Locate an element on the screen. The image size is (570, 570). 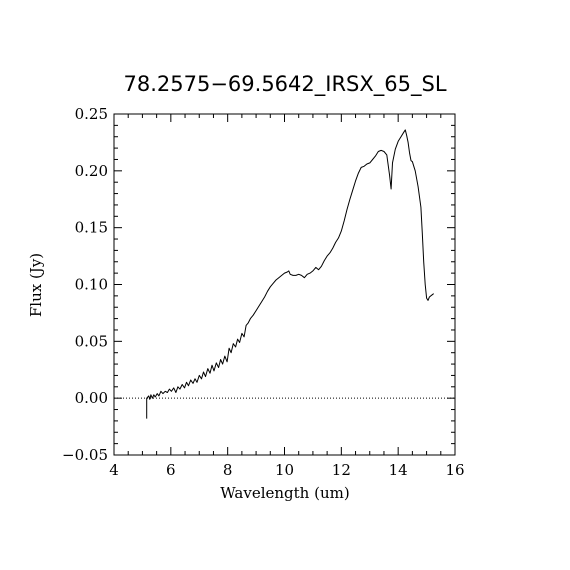
x-tick-label: 16 is located at coordinates (454, 470).